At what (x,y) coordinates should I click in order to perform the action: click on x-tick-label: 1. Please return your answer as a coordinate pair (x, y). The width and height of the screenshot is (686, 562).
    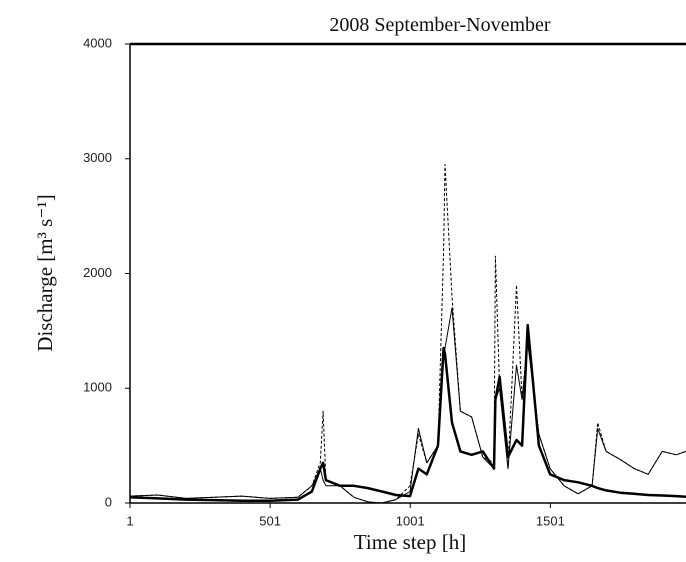
    Looking at the image, I should click on (129, 520).